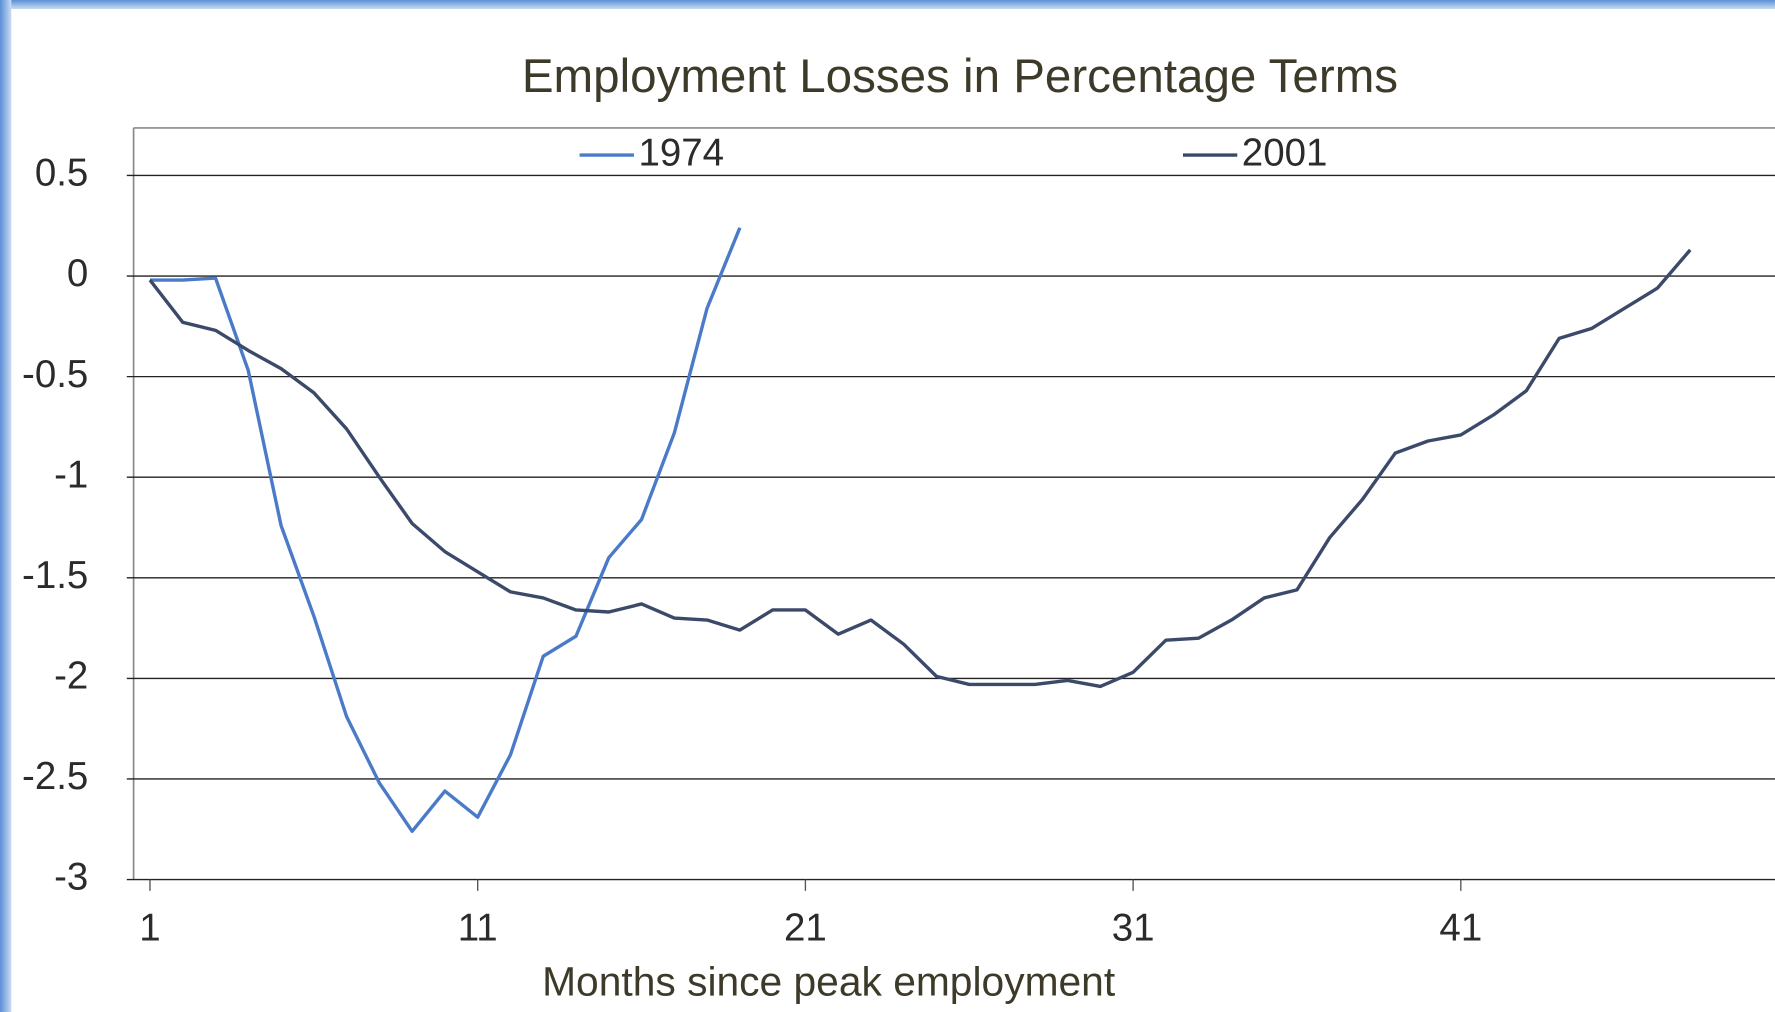  Describe the element at coordinates (681, 152) in the screenshot. I see `legend-label: 1974` at that location.